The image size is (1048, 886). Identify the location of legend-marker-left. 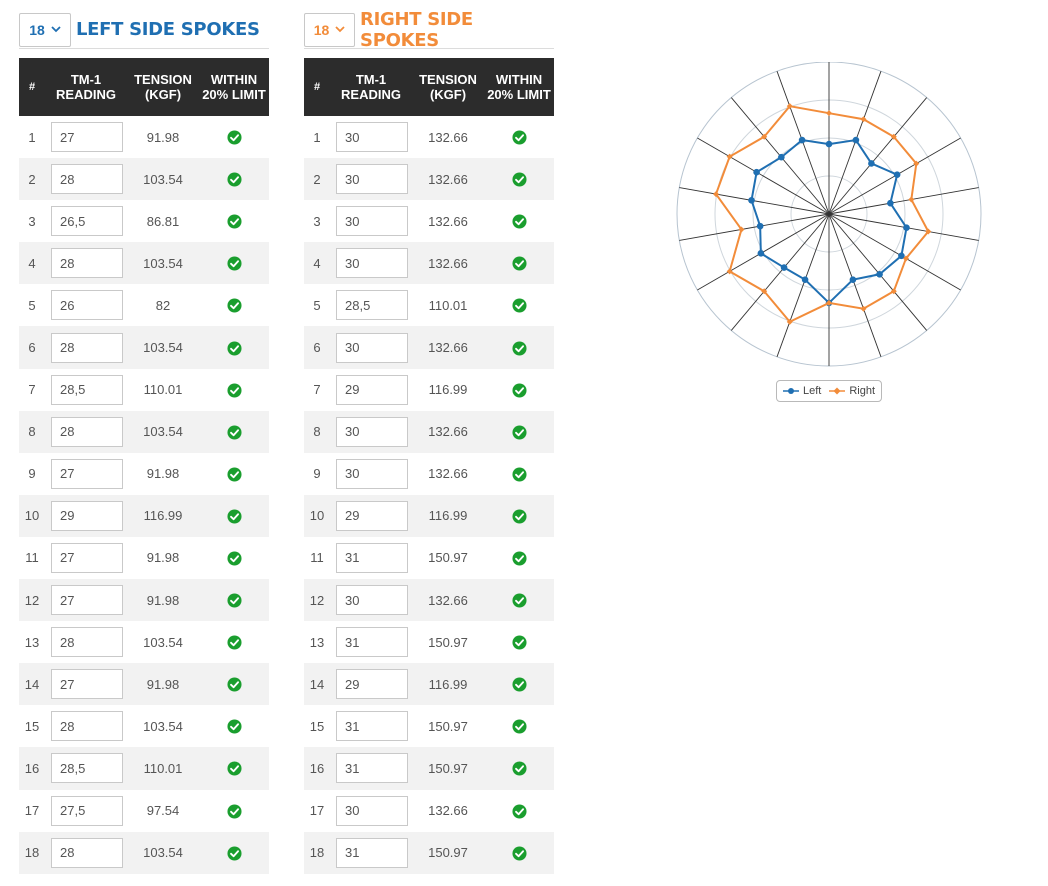
(791, 391).